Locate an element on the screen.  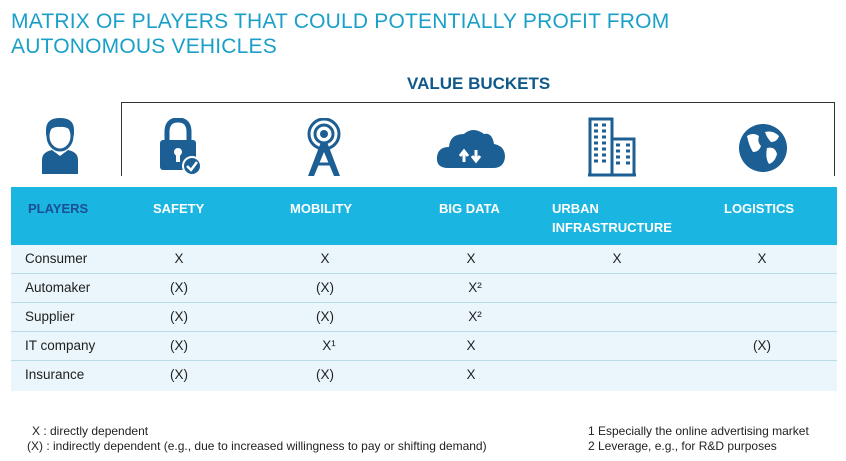
header-logistics: LOGISTICS is located at coordinates (759, 208).